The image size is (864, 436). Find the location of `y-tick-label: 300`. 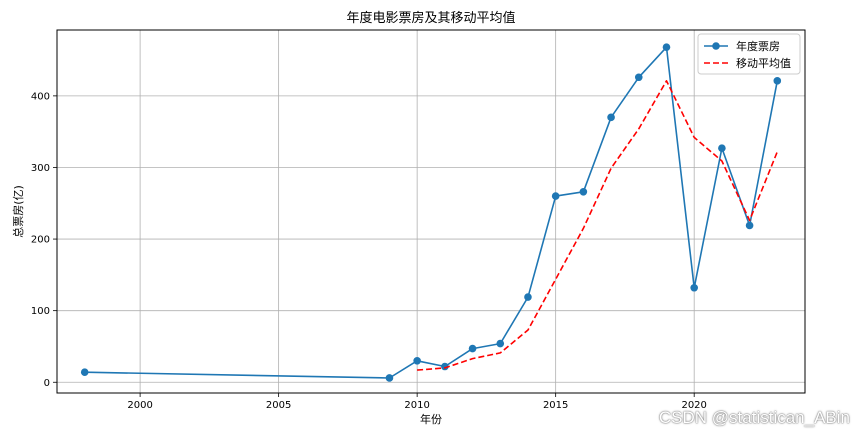

y-tick-label: 300 is located at coordinates (40, 168).